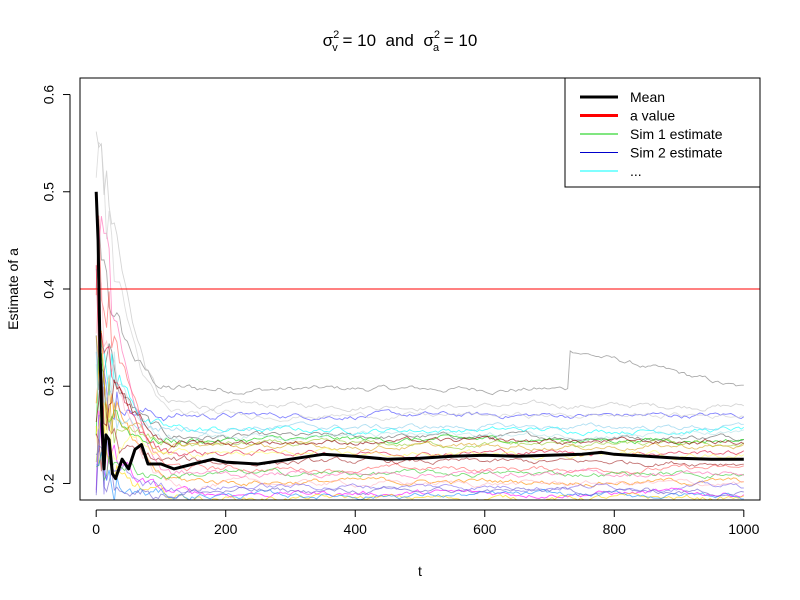 The height and width of the screenshot is (600, 800). I want to click on y-axis: 0.2 0.3 0.4 0.5 0.6, so click(56, 289).